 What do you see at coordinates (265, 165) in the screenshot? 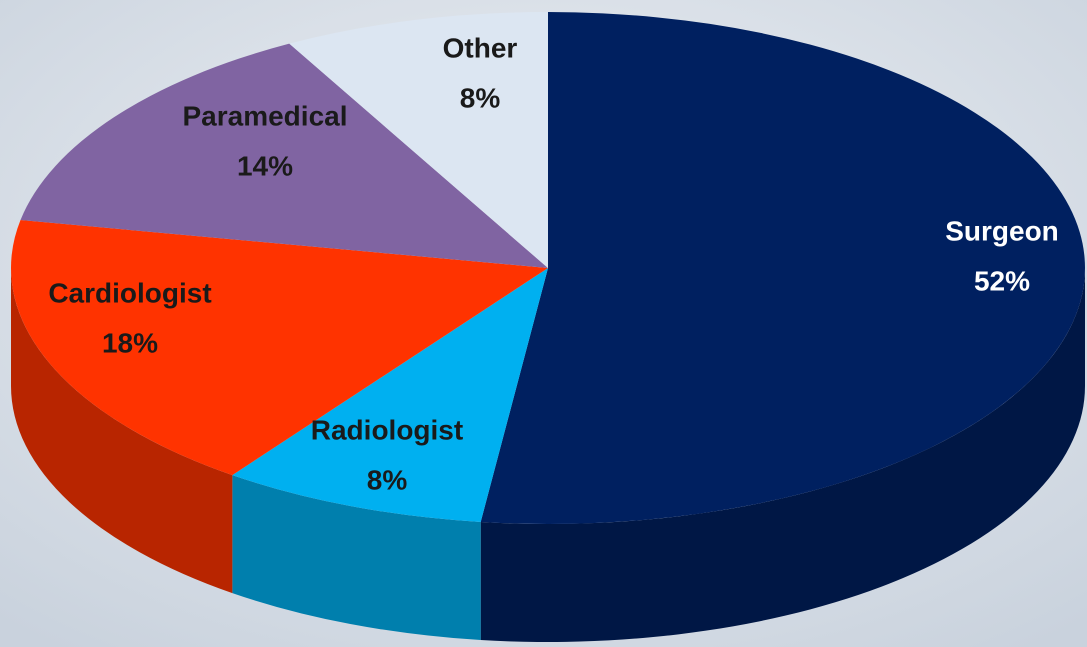
I see `slice-value: 14%` at bounding box center [265, 165].